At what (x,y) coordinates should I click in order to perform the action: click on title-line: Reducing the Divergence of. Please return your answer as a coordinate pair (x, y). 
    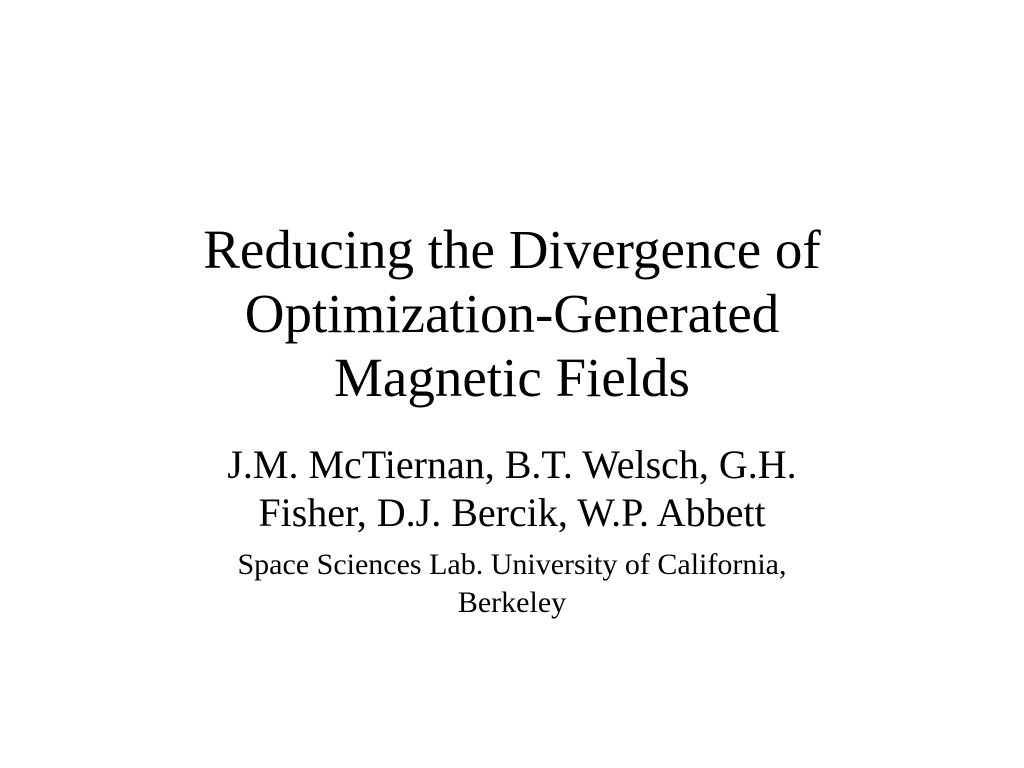
    Looking at the image, I should click on (512, 249).